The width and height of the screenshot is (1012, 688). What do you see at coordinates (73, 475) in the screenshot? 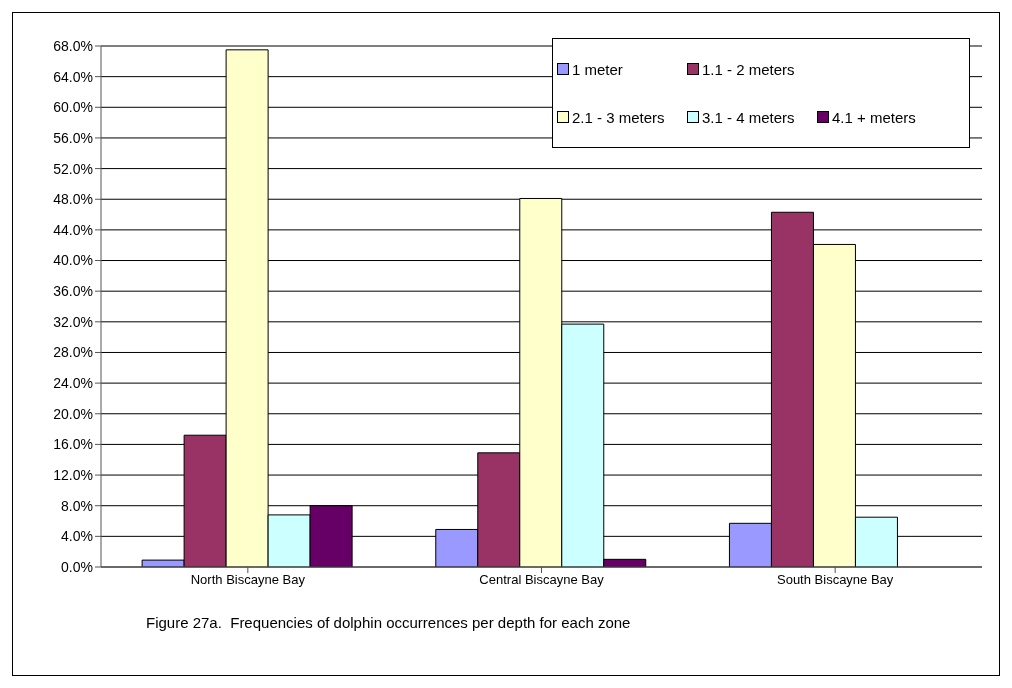
I see `y-tick-label: 12.0%` at bounding box center [73, 475].